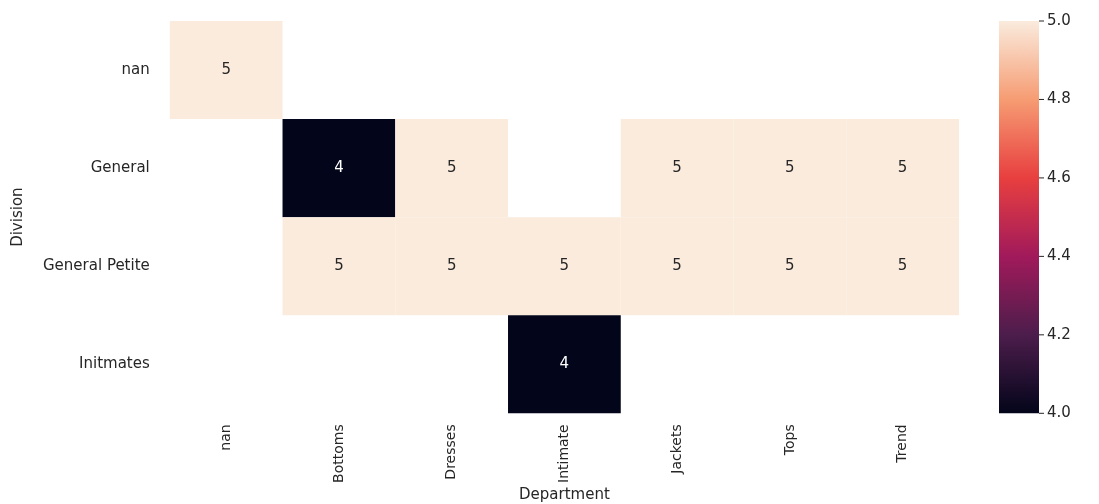 This screenshot has width=1099, height=504. What do you see at coordinates (564, 493) in the screenshot?
I see `x-axis-title: Department` at bounding box center [564, 493].